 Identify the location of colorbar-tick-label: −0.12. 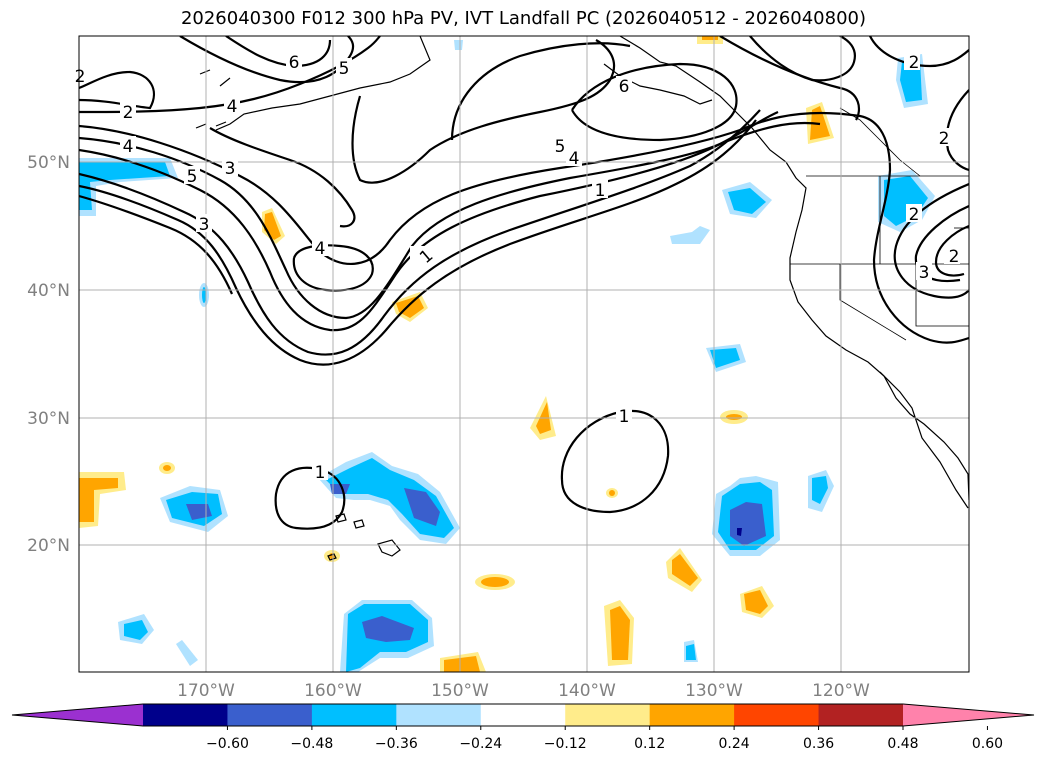
(565, 744).